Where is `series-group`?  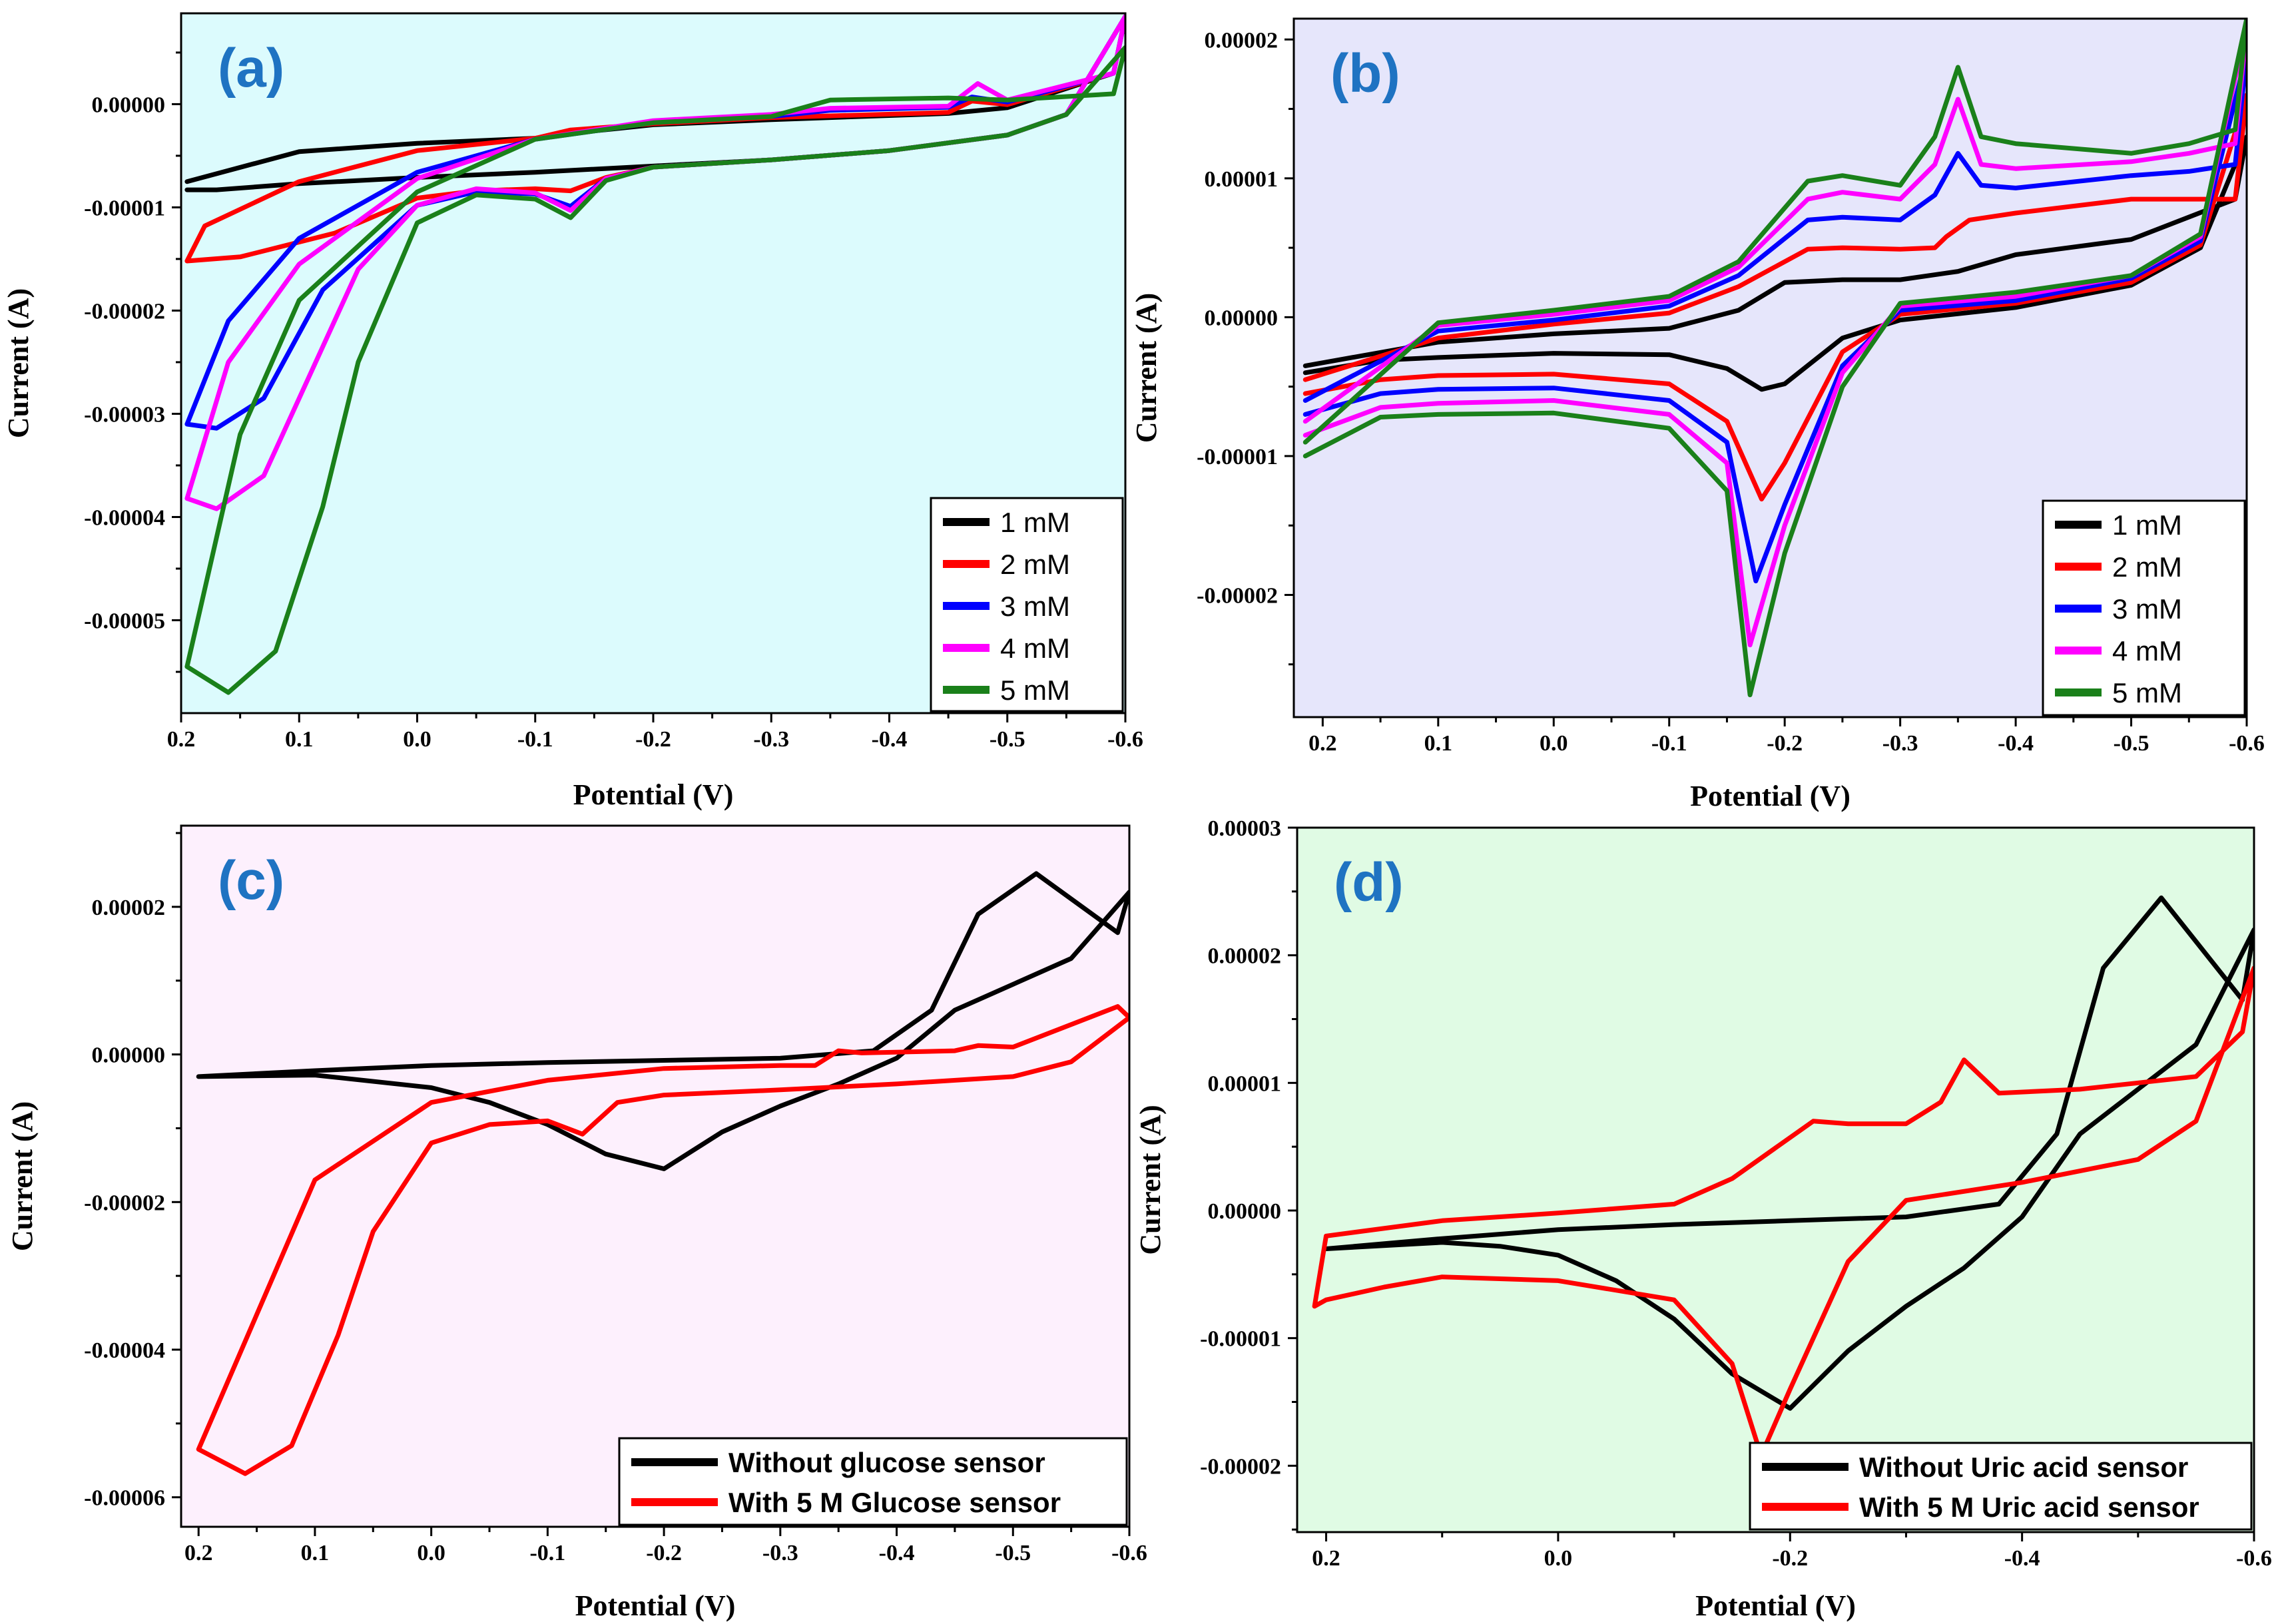 series-group is located at coordinates (1783, 1176).